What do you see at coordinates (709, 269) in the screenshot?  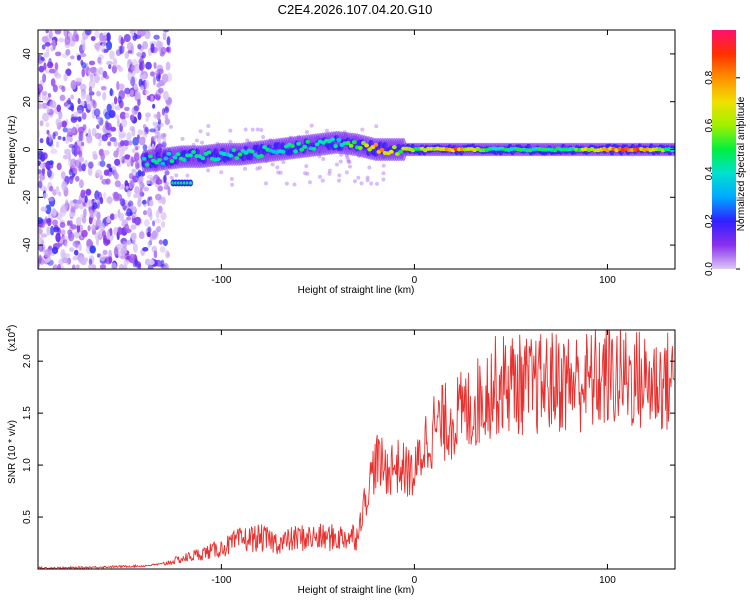 I see `colorbar-tick-label: 0.0` at bounding box center [709, 269].